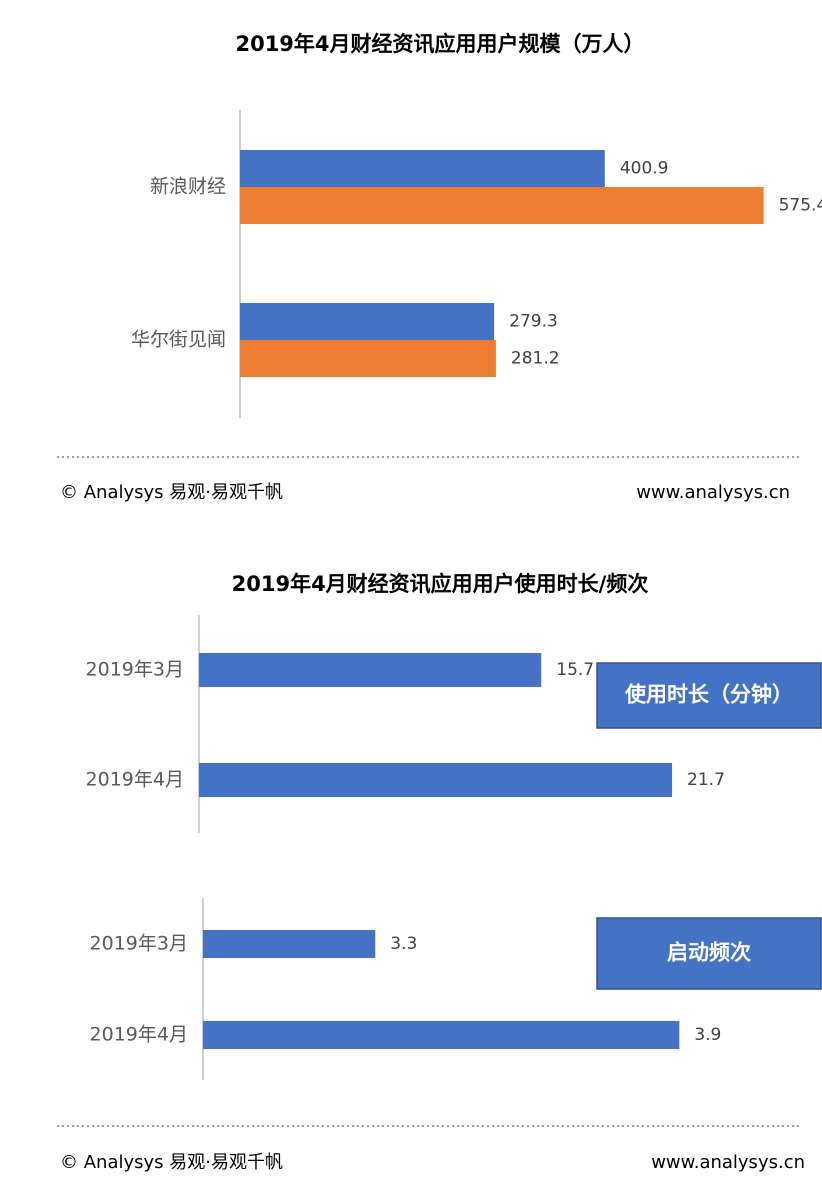 The width and height of the screenshot is (822, 1199). What do you see at coordinates (440, 584) in the screenshot?
I see `chart-title: 2019年4月财经资讯应用用户使用时长/频次` at bounding box center [440, 584].